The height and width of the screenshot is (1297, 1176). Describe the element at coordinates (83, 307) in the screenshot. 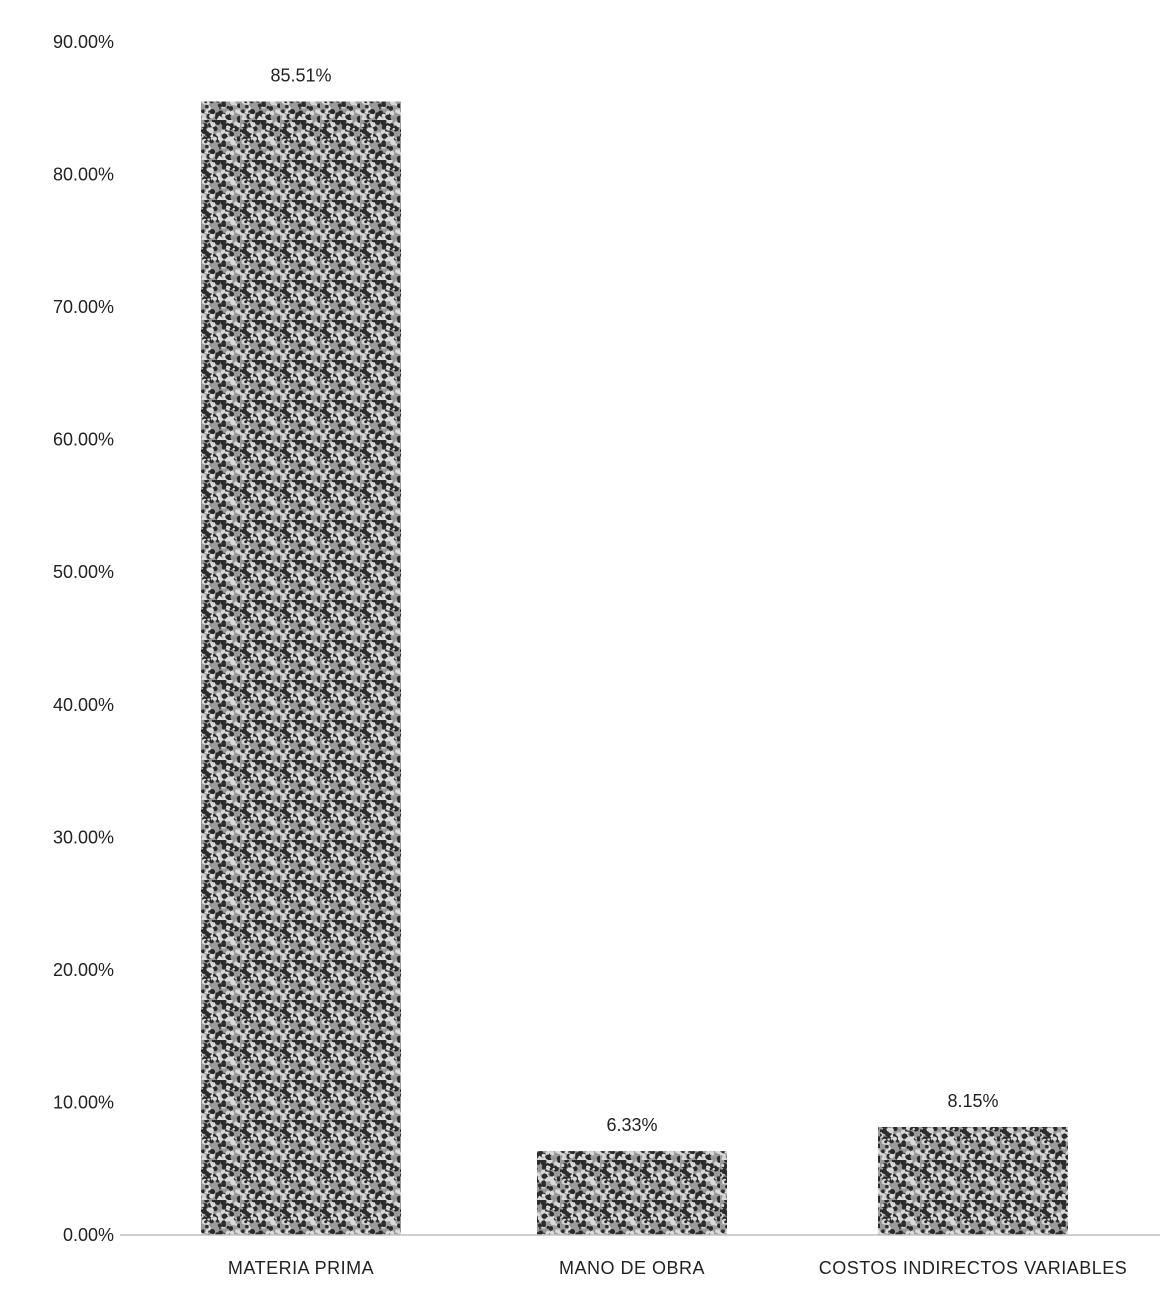

I see `y-tick-label: 70.00%` at that location.